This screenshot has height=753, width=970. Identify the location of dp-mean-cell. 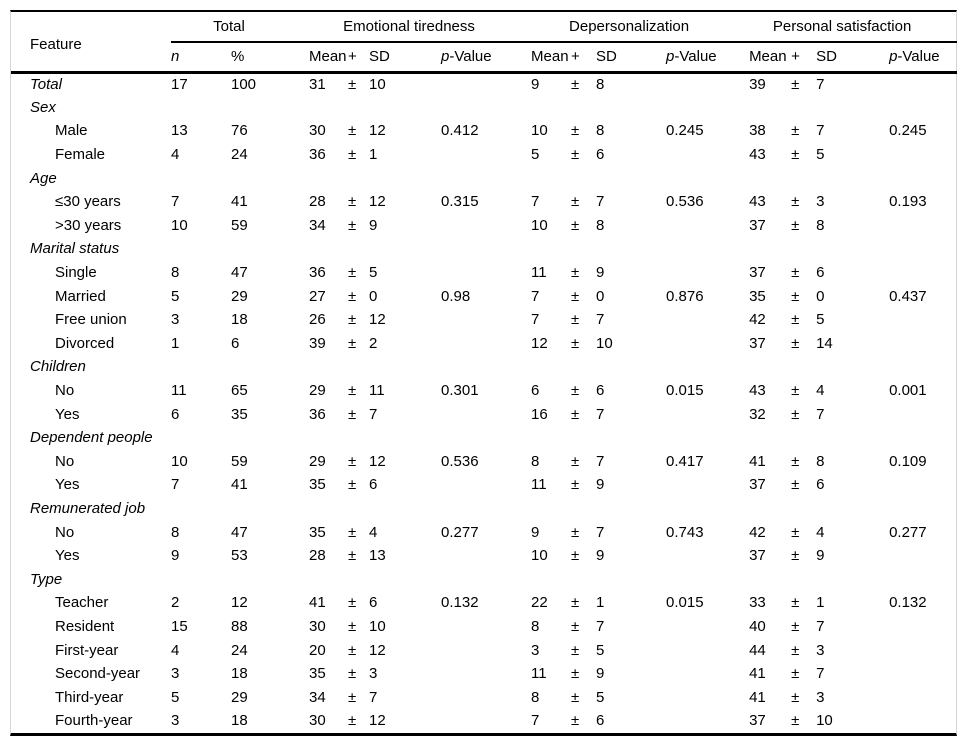
(551, 367).